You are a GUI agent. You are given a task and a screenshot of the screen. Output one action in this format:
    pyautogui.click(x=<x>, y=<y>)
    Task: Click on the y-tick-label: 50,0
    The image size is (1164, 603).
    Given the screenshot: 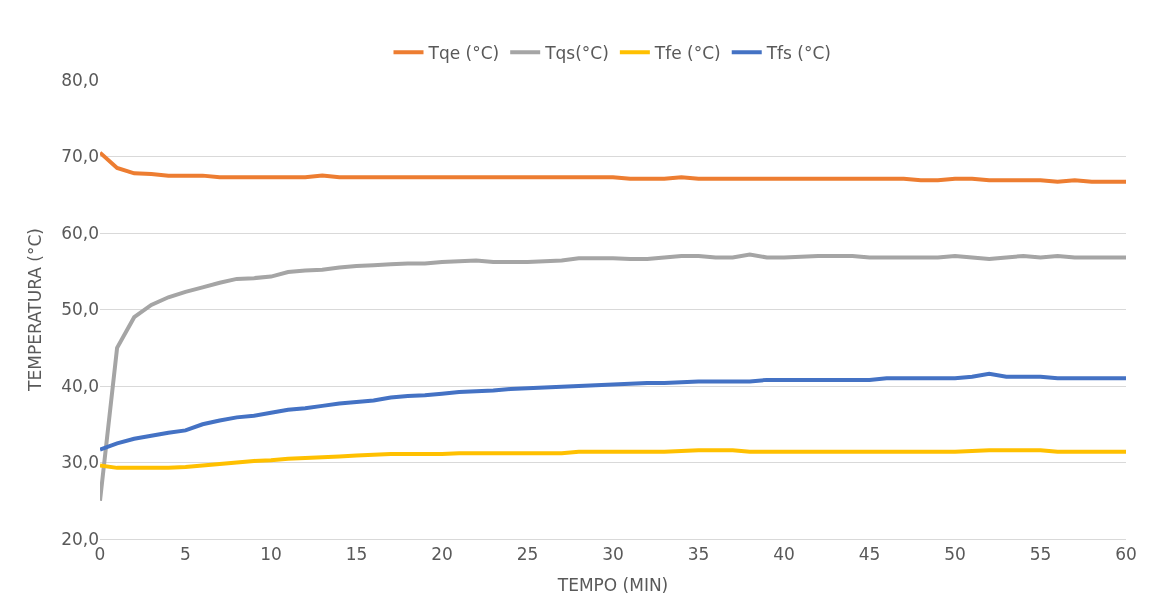 What is the action you would take?
    pyautogui.click(x=80, y=309)
    